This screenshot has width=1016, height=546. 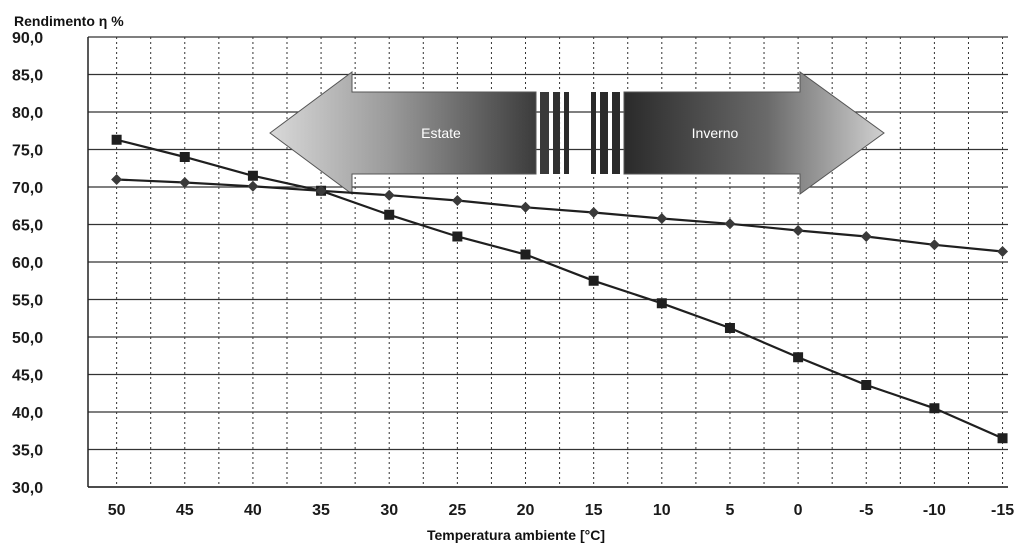 I want to click on y-tick-label: 50,0, so click(x=27, y=338).